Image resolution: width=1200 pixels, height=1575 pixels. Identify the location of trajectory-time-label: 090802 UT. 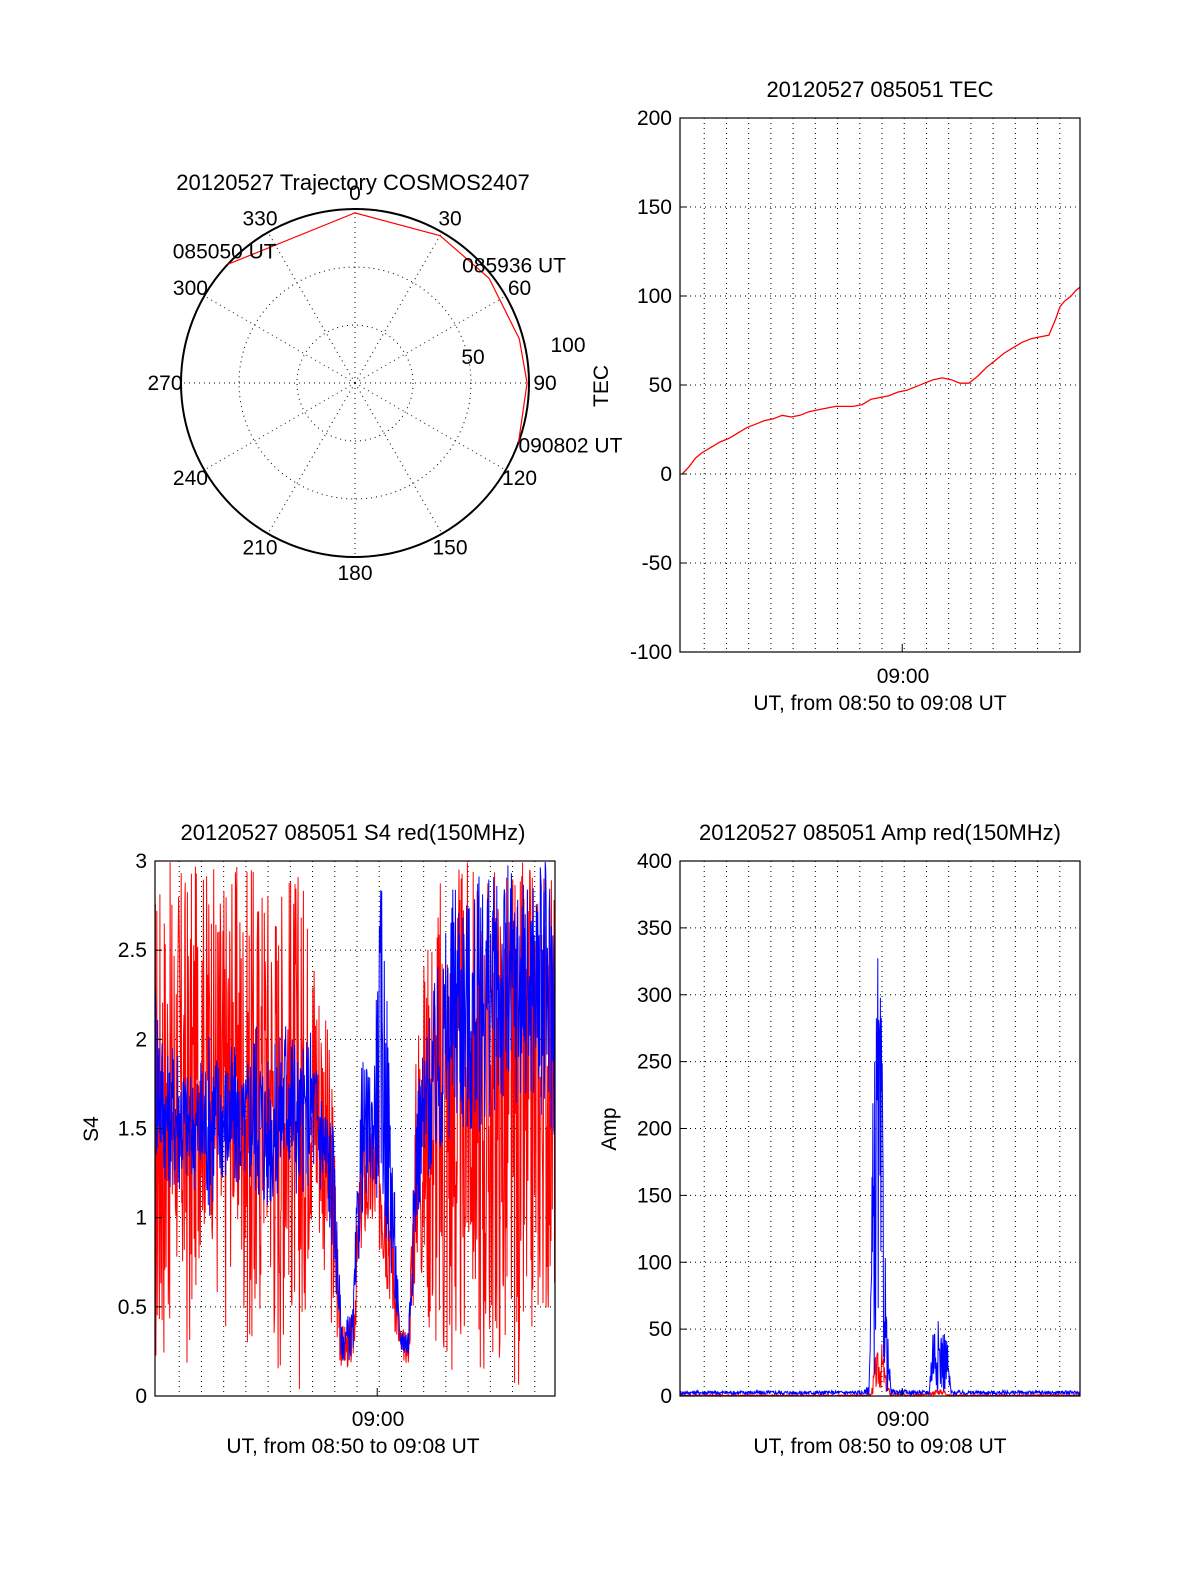
(571, 446).